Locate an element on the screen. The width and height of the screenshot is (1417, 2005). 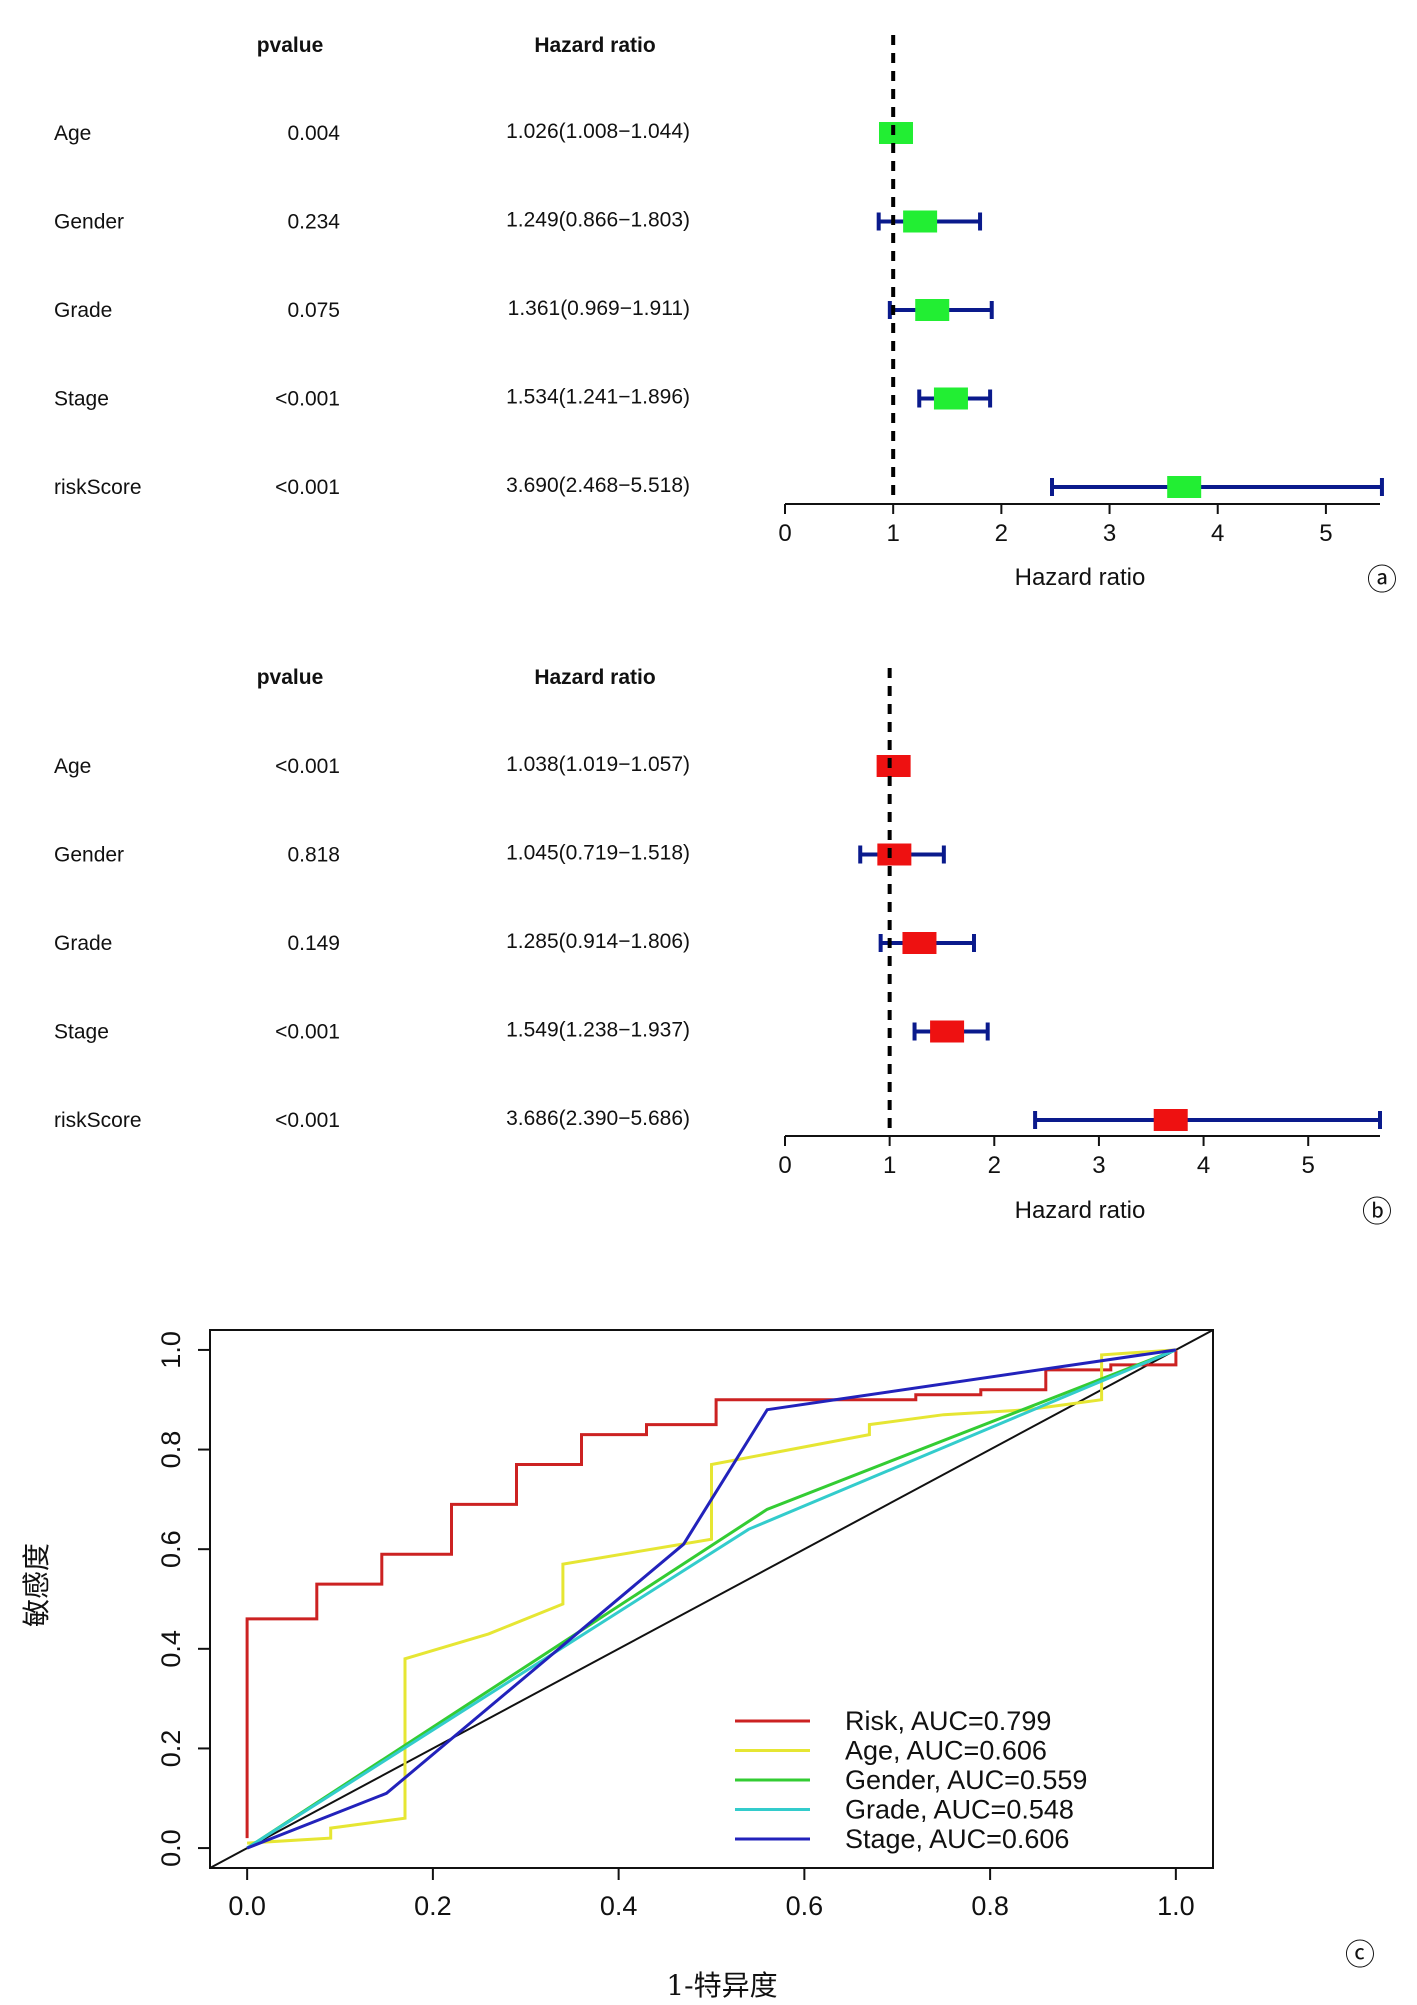
forest-row-hr: 1.045(0.719−1.518) is located at coordinates (598, 853).